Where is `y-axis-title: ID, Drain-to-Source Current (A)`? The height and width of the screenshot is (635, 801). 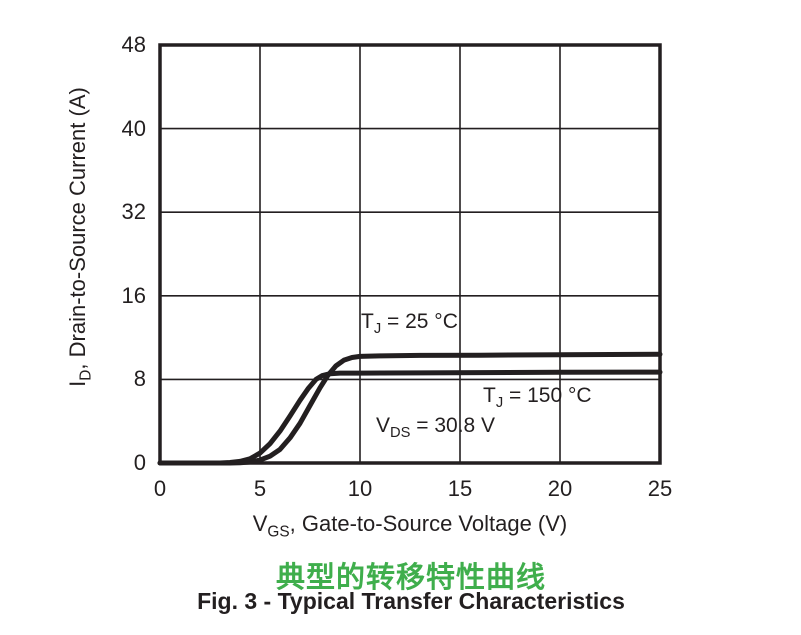 y-axis-title: ID, Drain-to-Source Current (A) is located at coordinates (80, 237).